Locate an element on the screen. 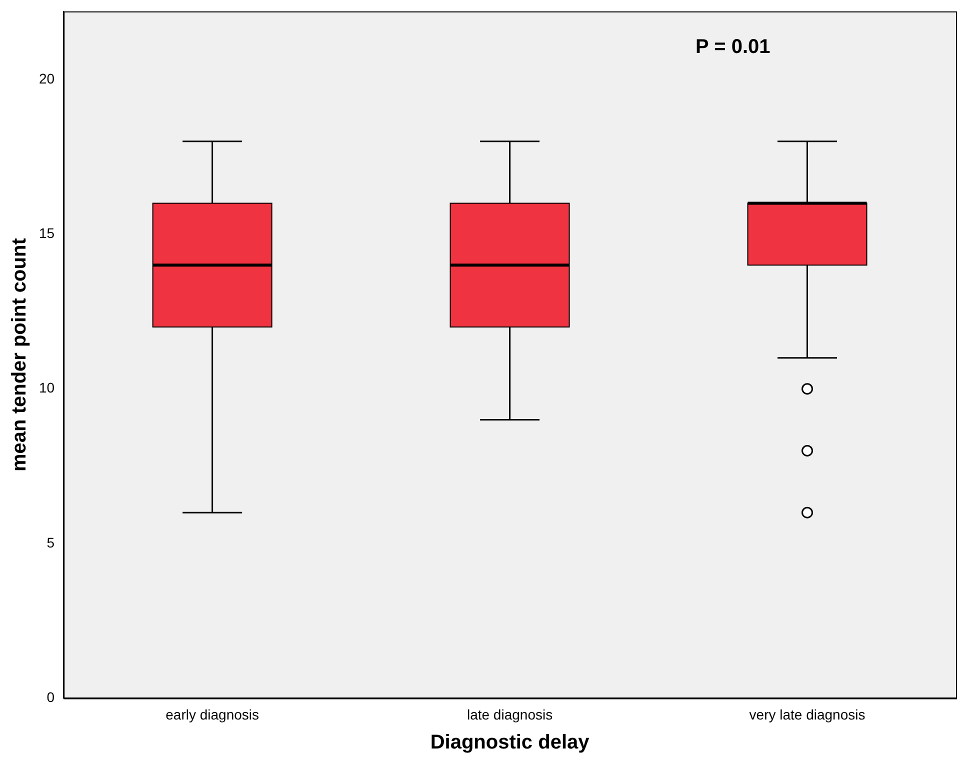  y-tick-label: 10 is located at coordinates (46, 388).